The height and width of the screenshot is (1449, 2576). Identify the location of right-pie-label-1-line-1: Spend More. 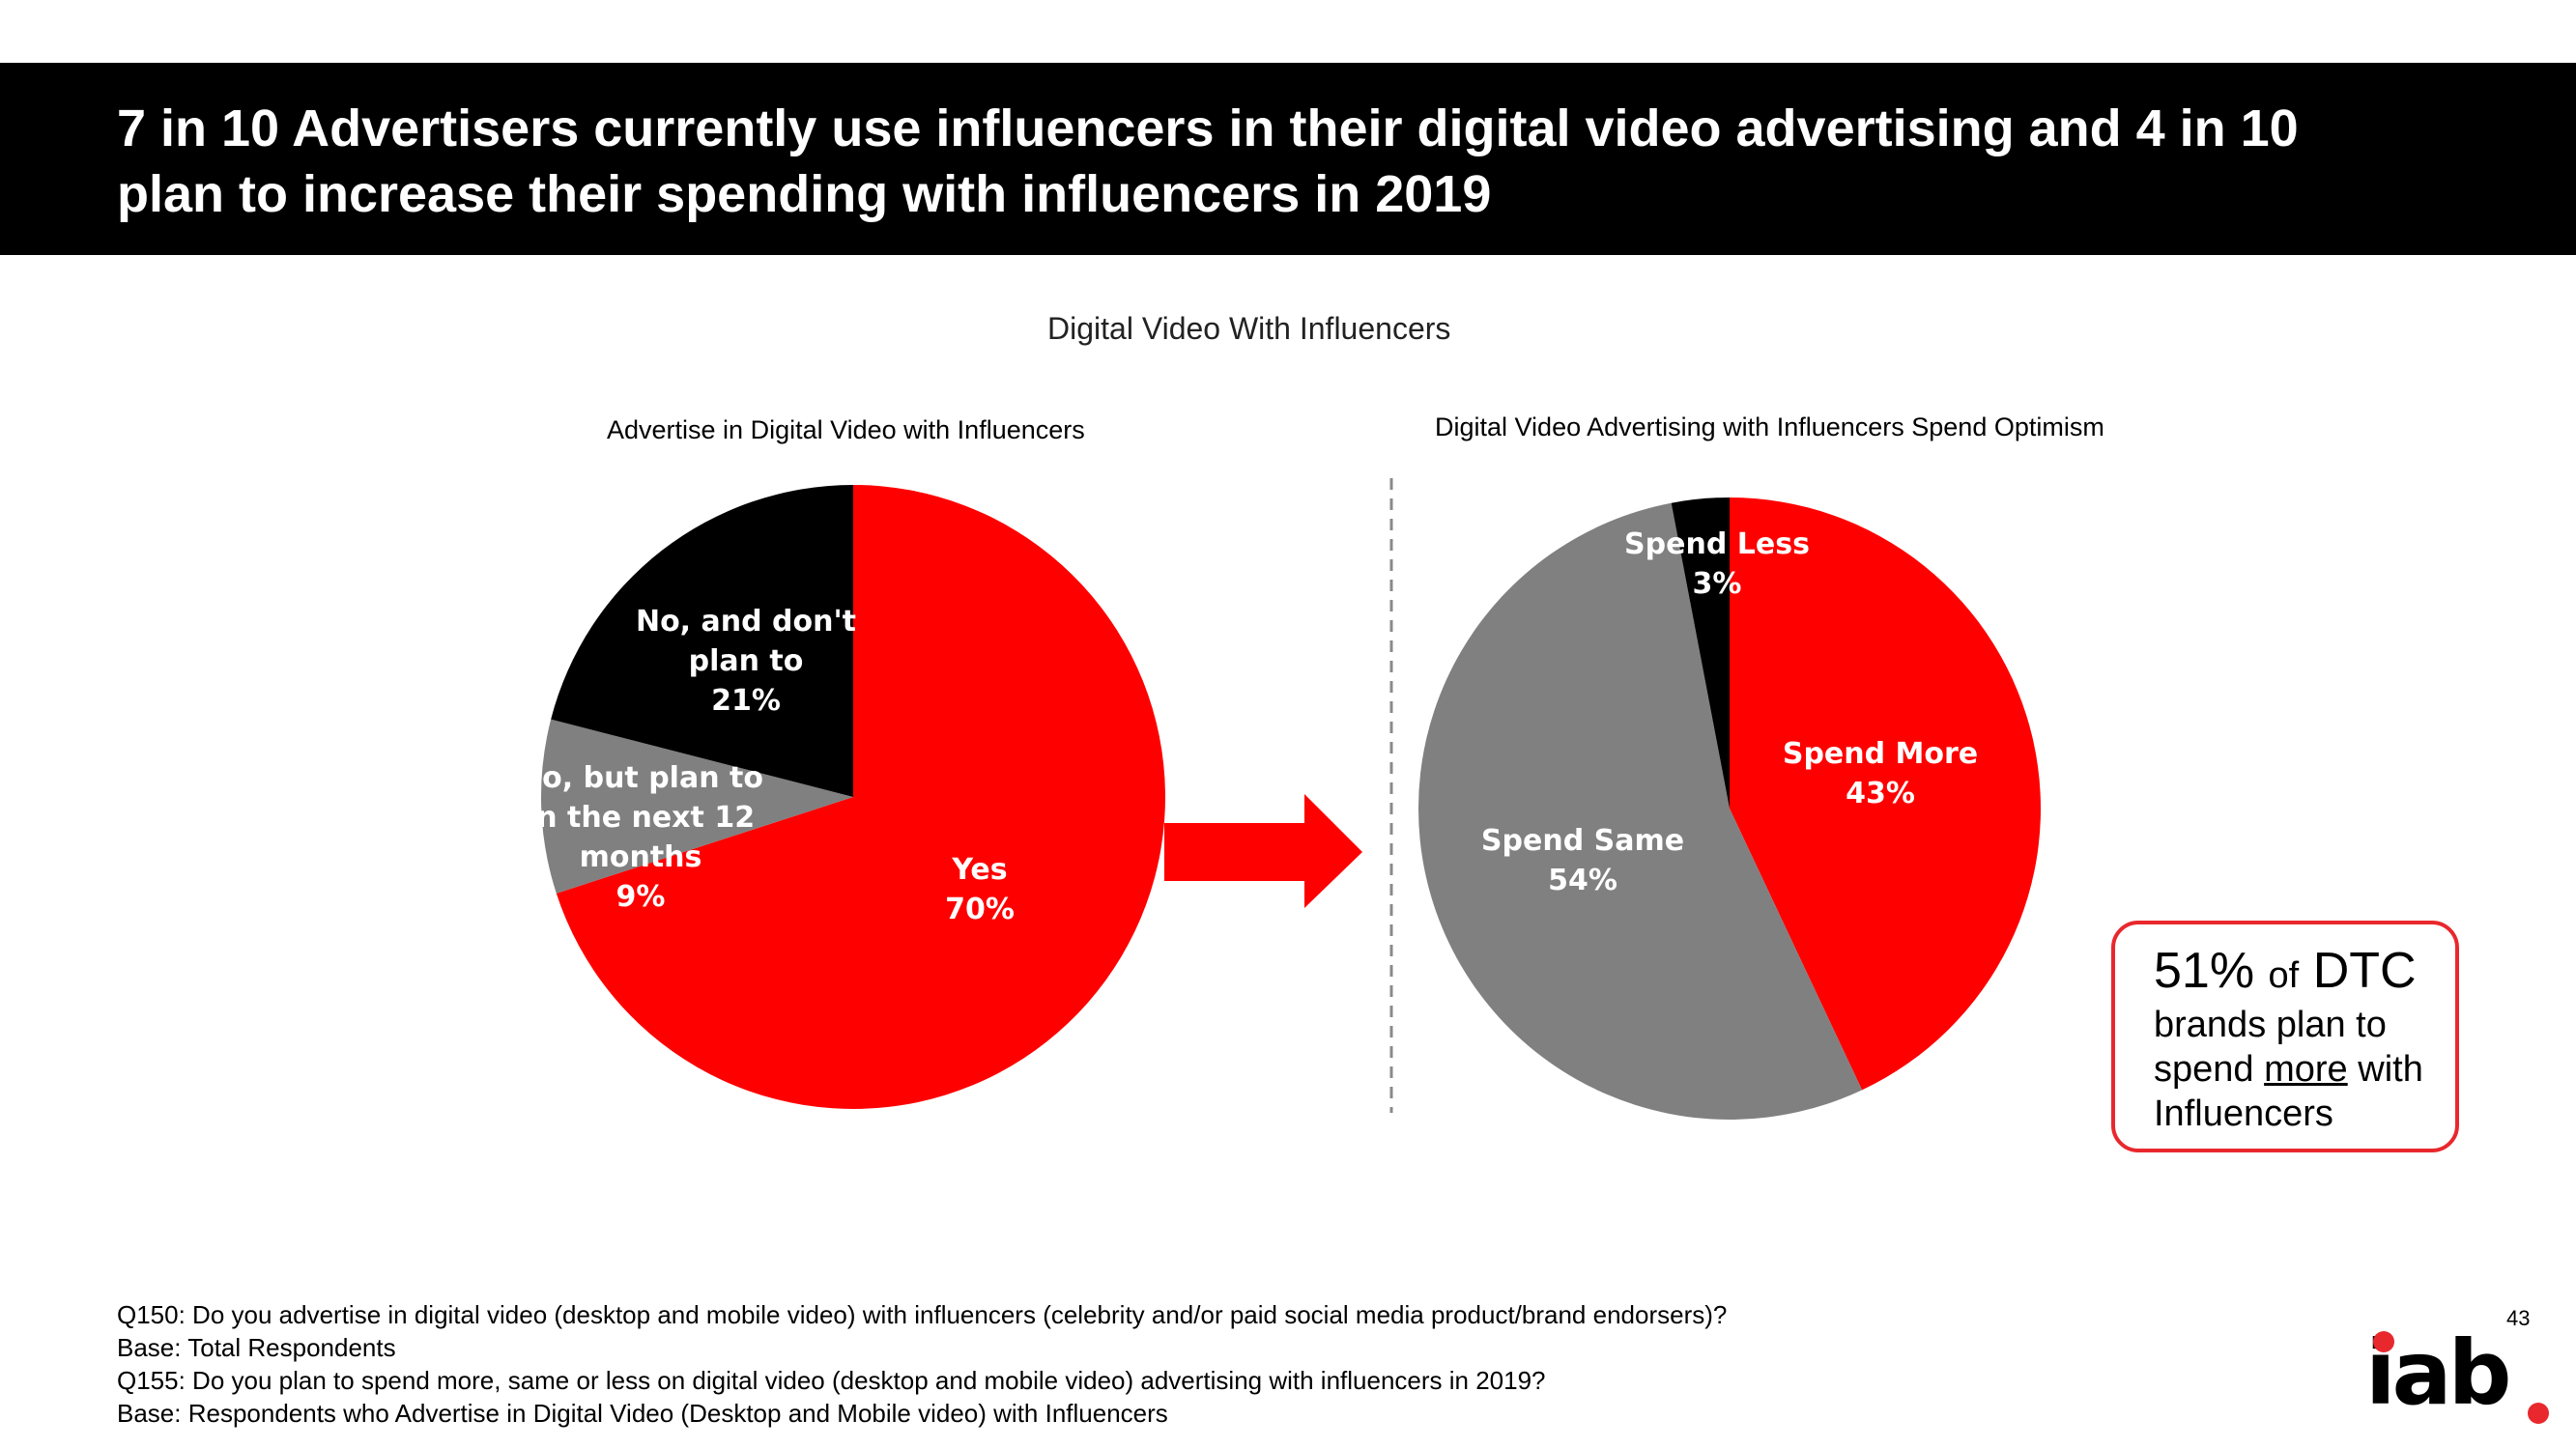
(1881, 754).